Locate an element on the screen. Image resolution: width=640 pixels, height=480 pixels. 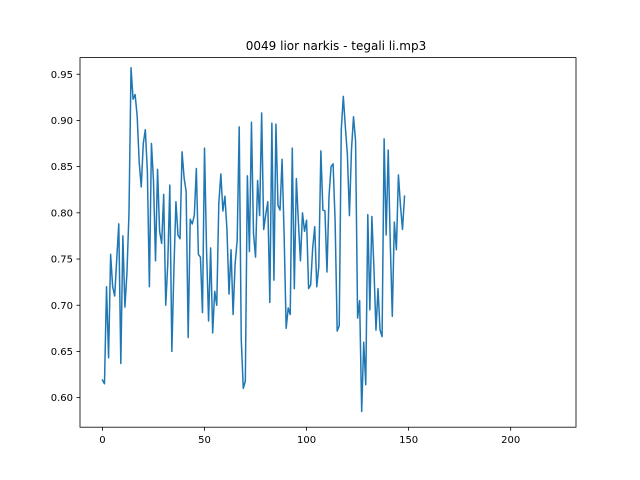
y-tick-label: 0.85 is located at coordinates (62, 167).